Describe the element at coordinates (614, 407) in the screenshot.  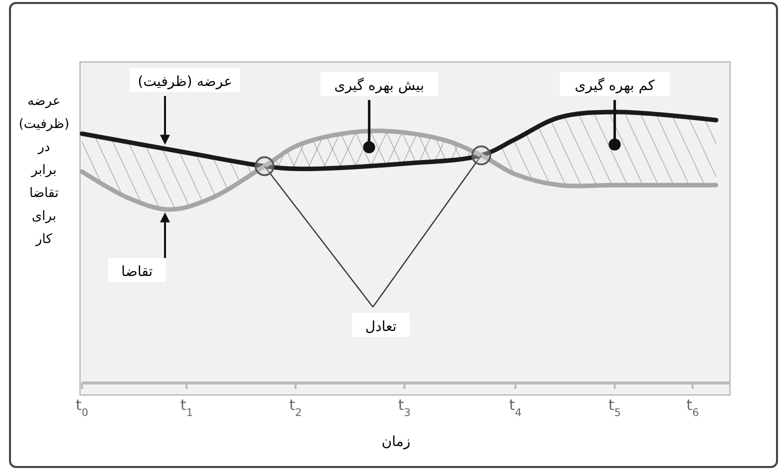
I see `x-tick-label: t$_{5}$` at that location.